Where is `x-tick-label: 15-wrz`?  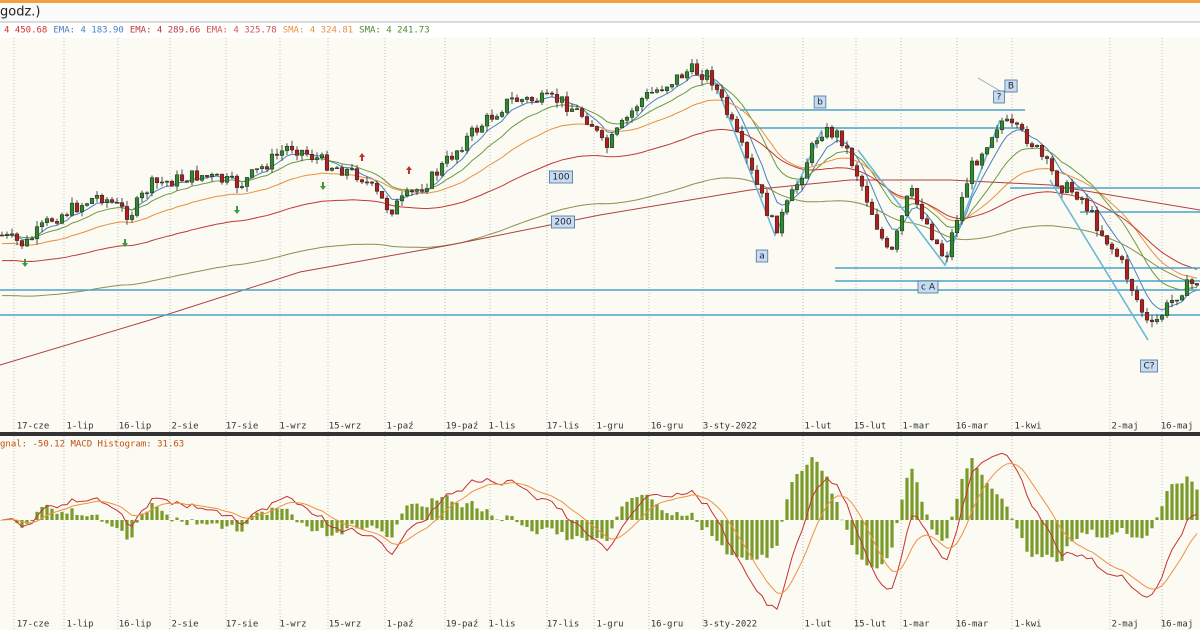
x-tick-label: 15-wrz is located at coordinates (345, 625).